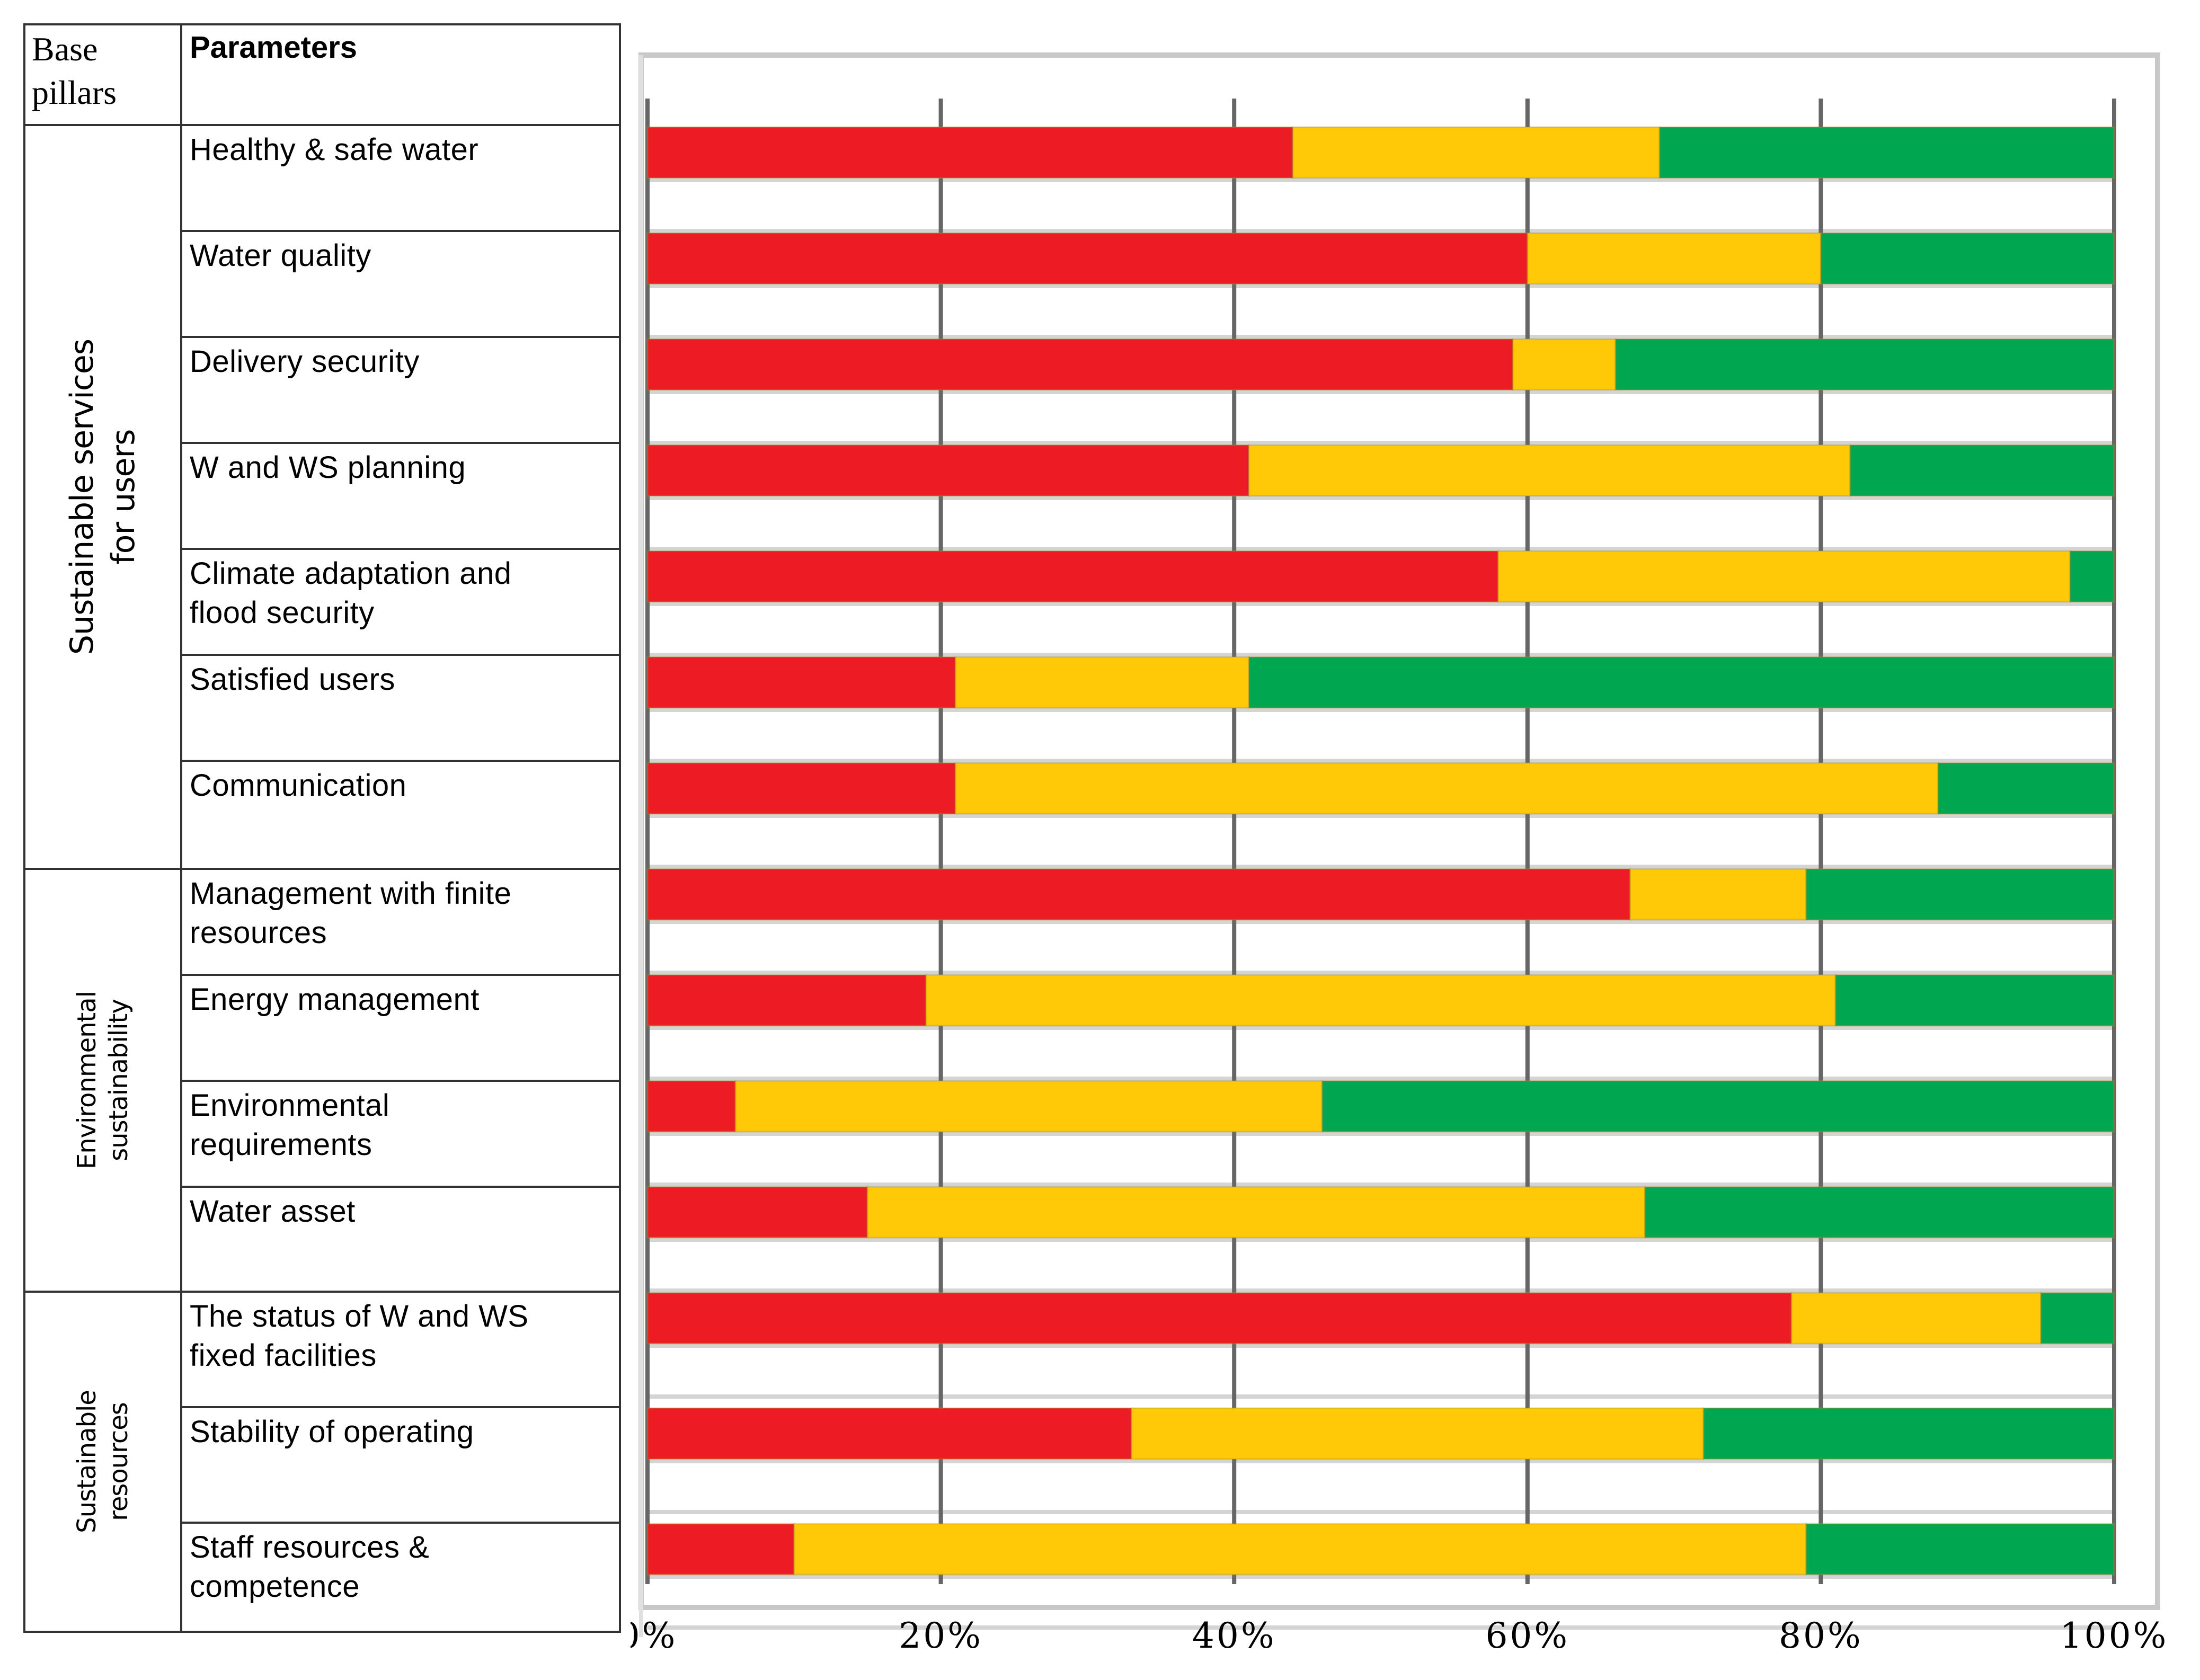  Describe the element at coordinates (102, 497) in the screenshot. I see `pillar-label: Sustainable services for users` at that location.